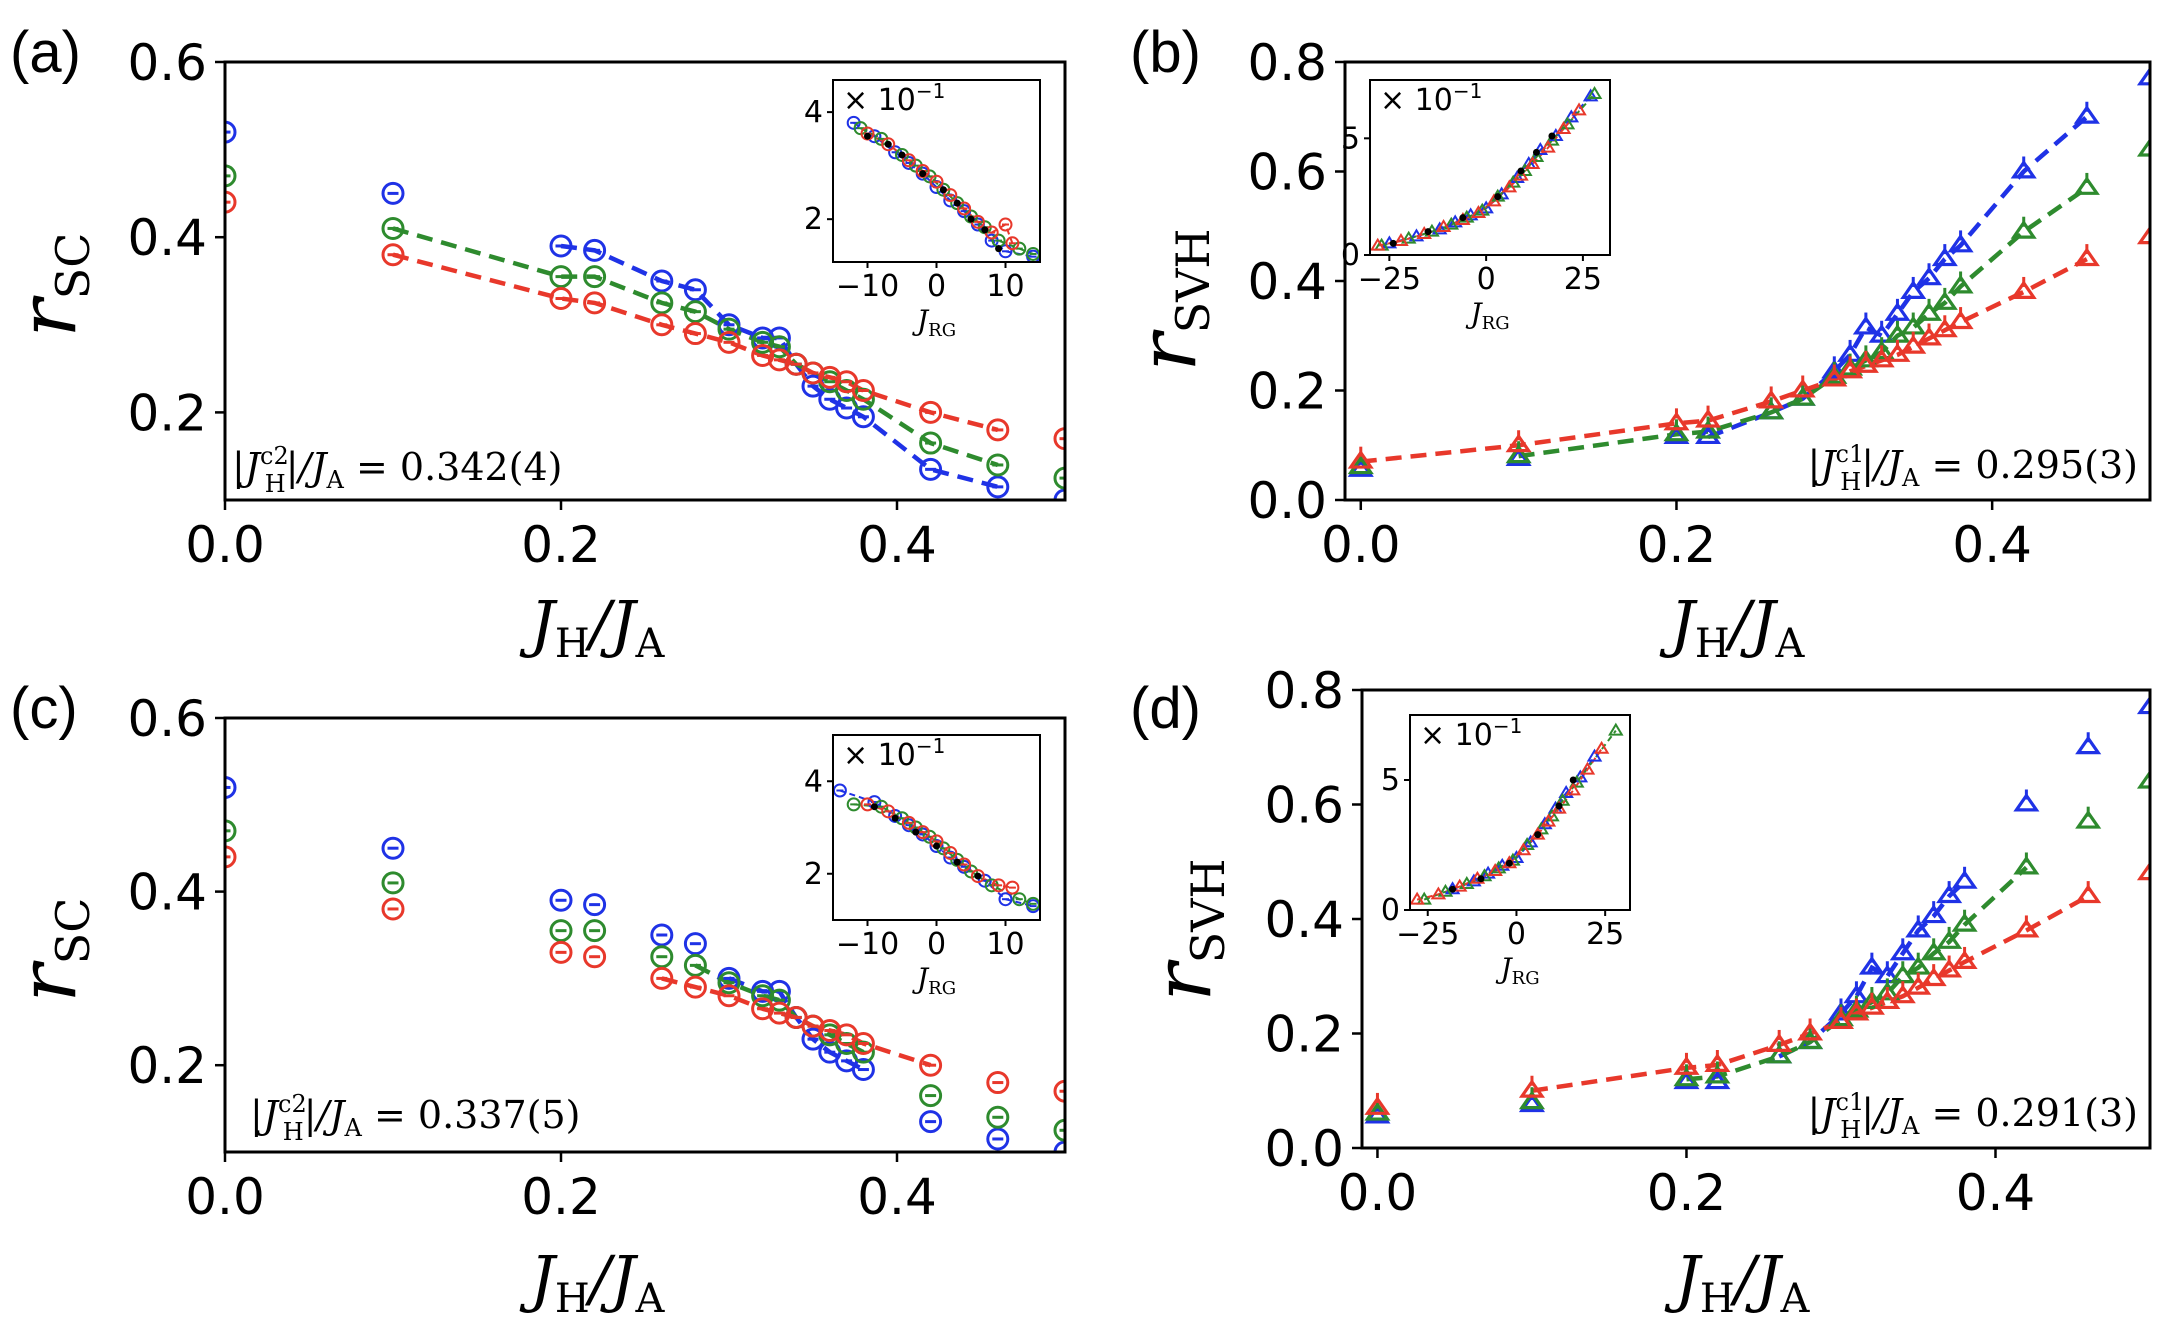 The width and height of the screenshot is (2172, 1318). What do you see at coordinates (813, 874) in the screenshot?
I see `inset-y-tick-label: 2` at bounding box center [813, 874].